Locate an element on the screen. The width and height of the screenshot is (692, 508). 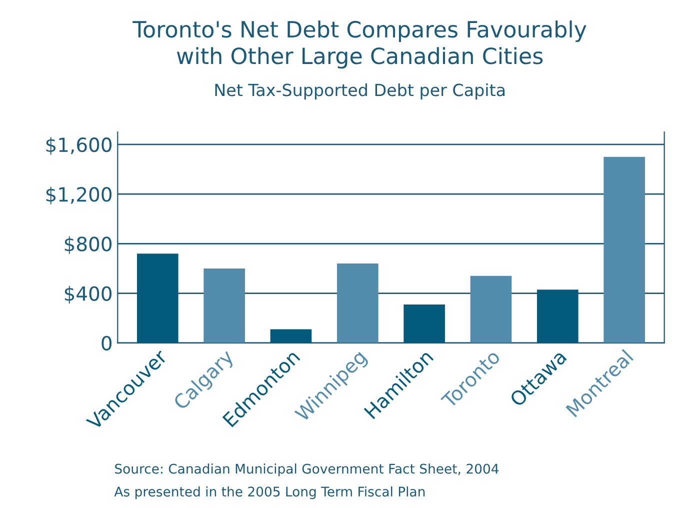
text: As presented in the 2005 Long Term Fiscal Plan is located at coordinates (269, 493).